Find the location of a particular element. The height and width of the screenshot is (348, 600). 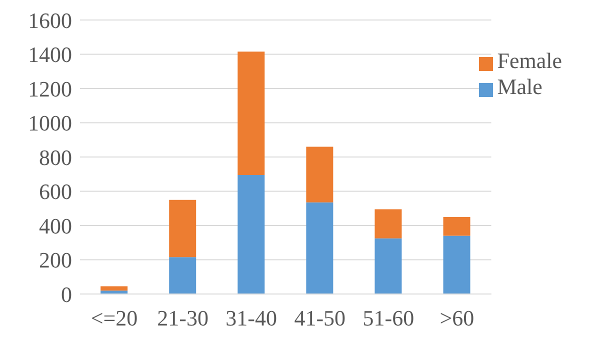

x-tick-label: 21-30 is located at coordinates (182, 318).